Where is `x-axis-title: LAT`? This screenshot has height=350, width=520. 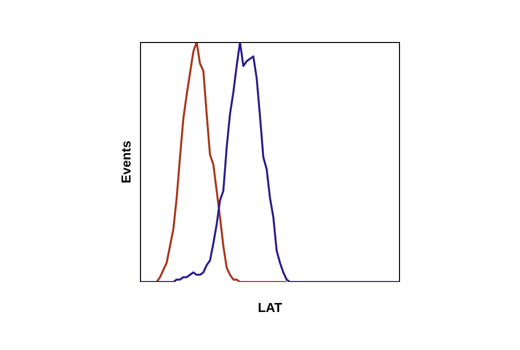 x-axis-title: LAT is located at coordinates (270, 307).